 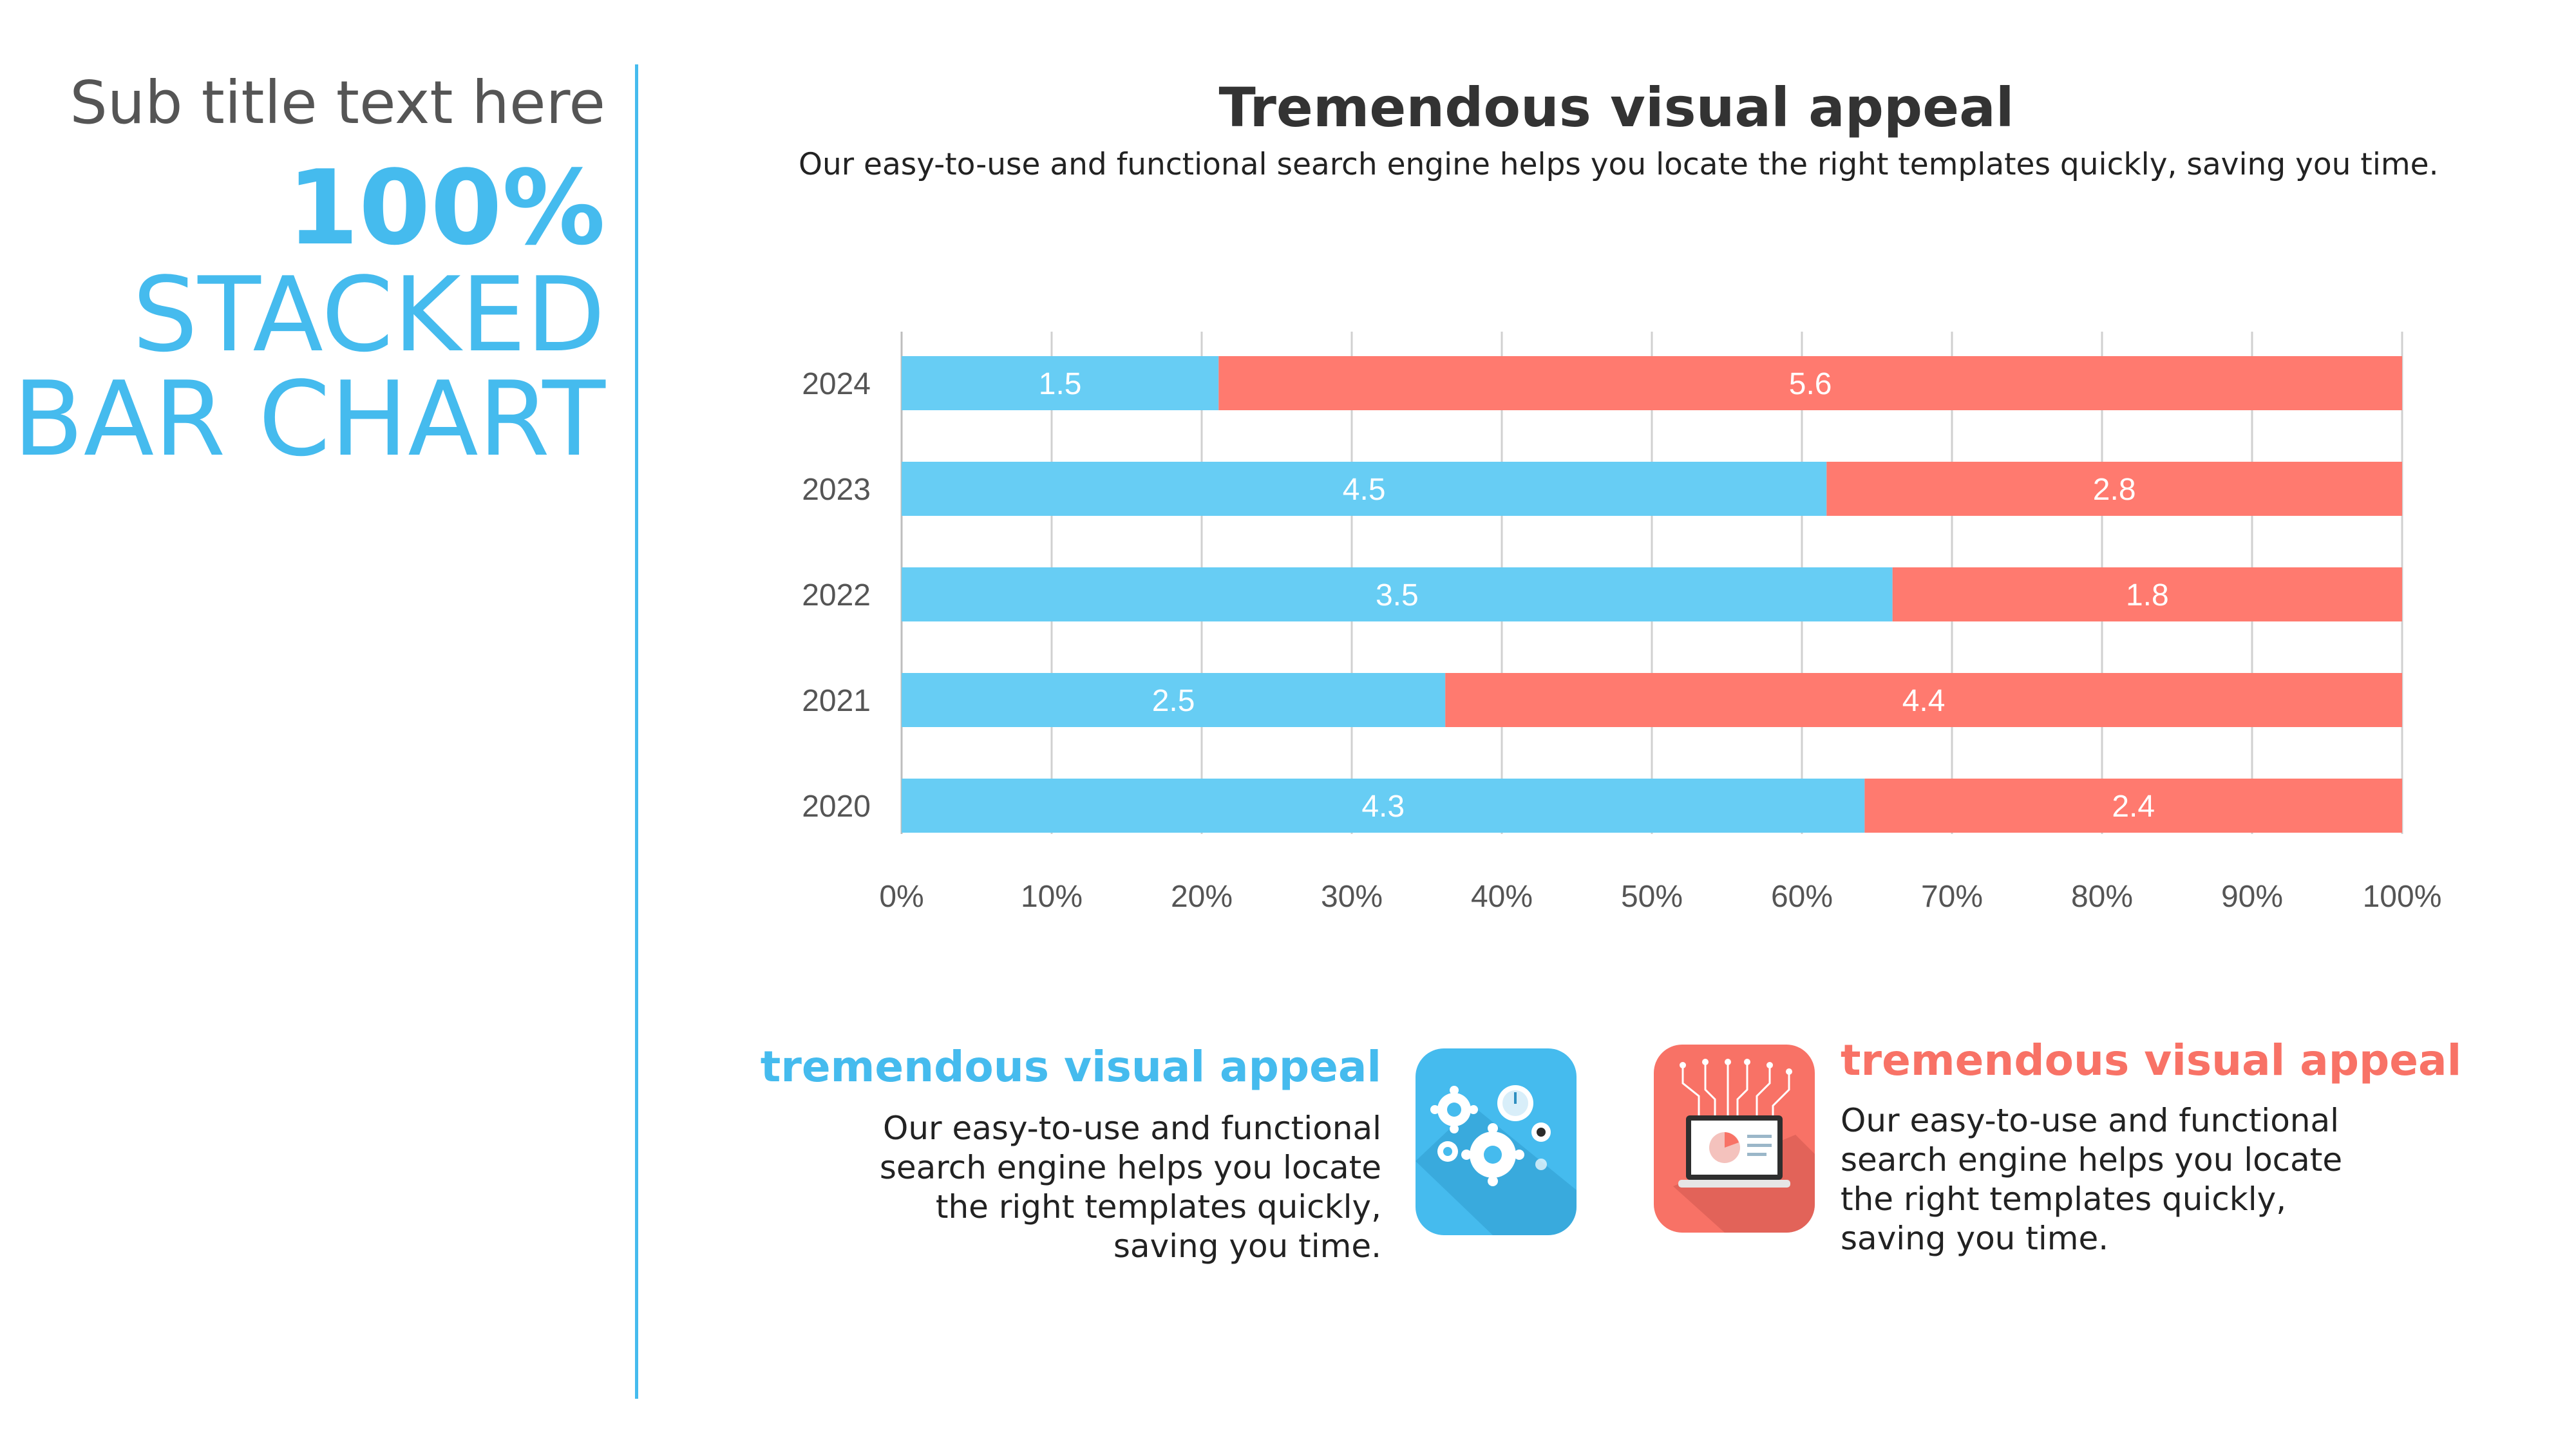 I want to click on bar-value-label: 5.6, so click(x=1810, y=384).